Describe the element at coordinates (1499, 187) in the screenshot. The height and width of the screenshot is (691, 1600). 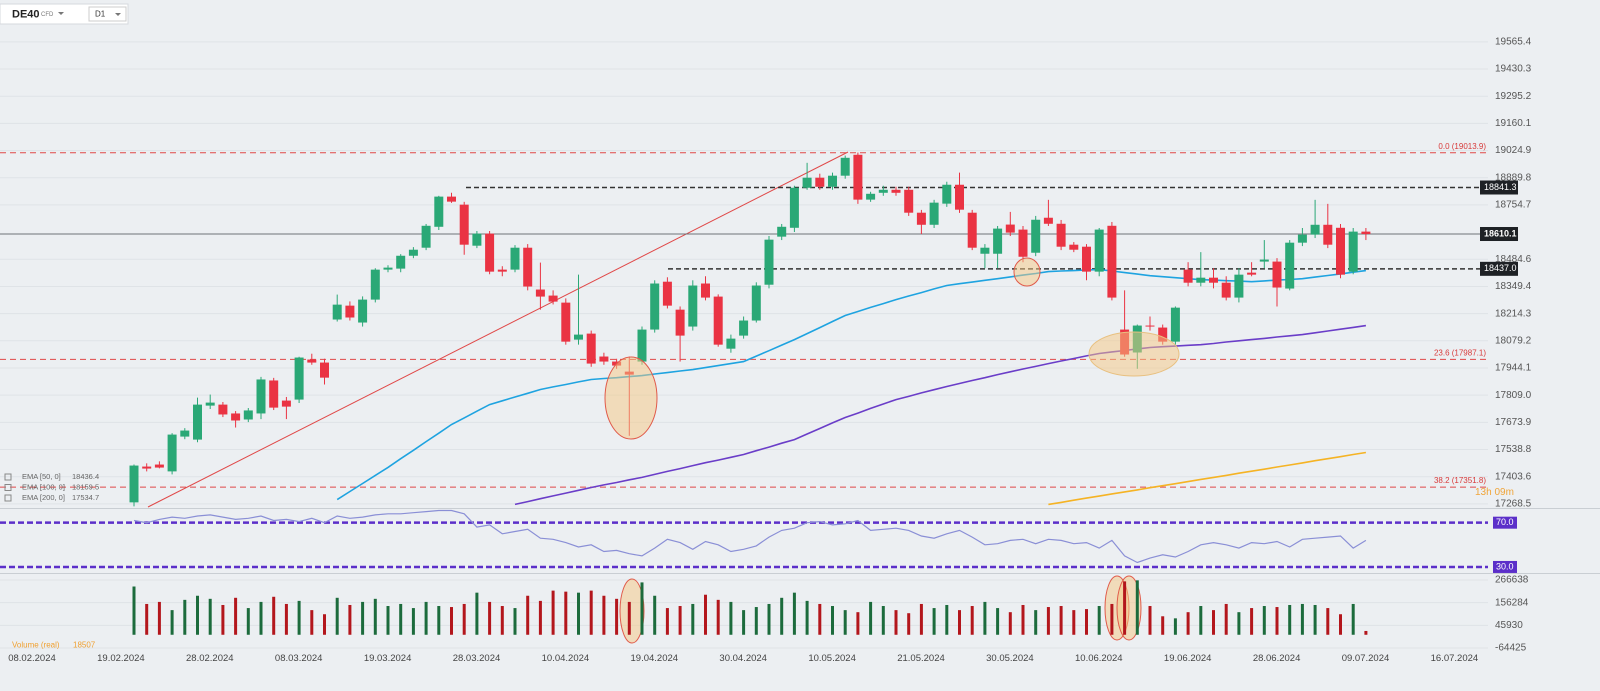
I see `level-tag` at that location.